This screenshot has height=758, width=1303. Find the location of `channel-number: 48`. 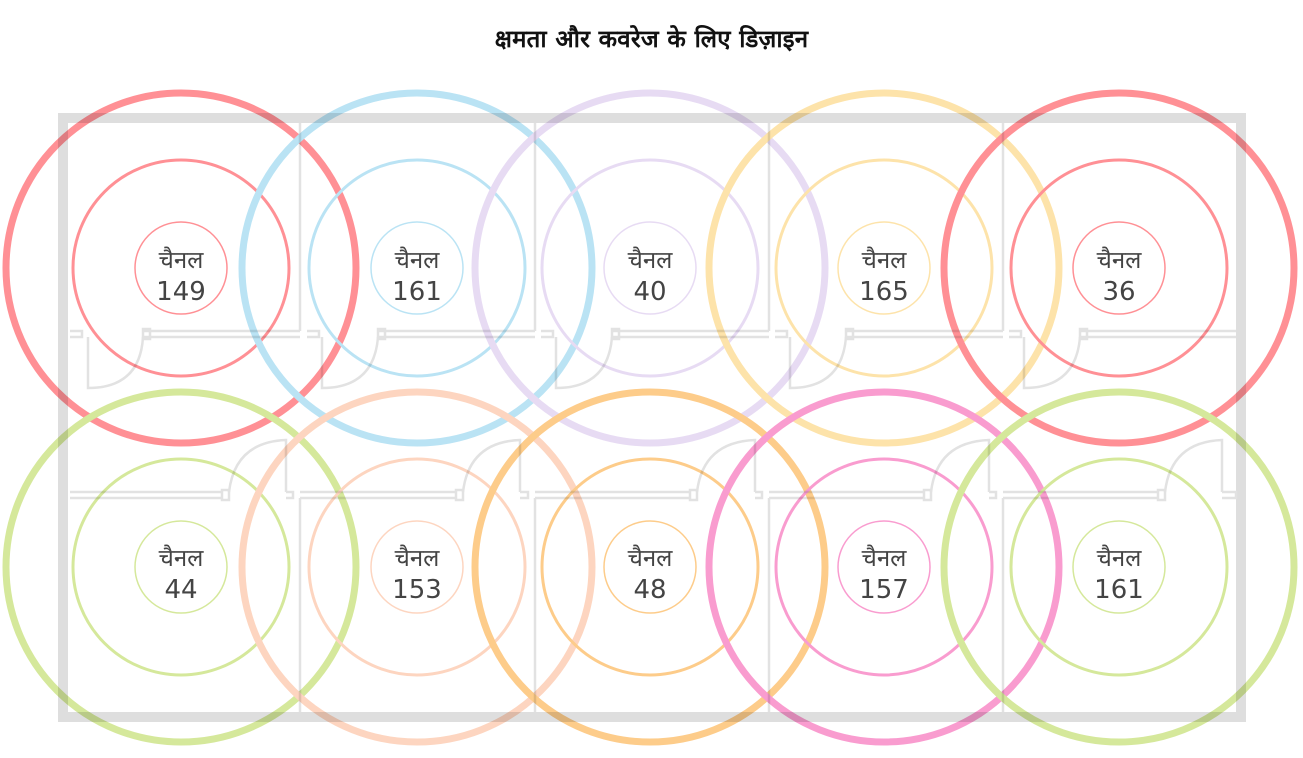

channel-number: 48 is located at coordinates (650, 590).